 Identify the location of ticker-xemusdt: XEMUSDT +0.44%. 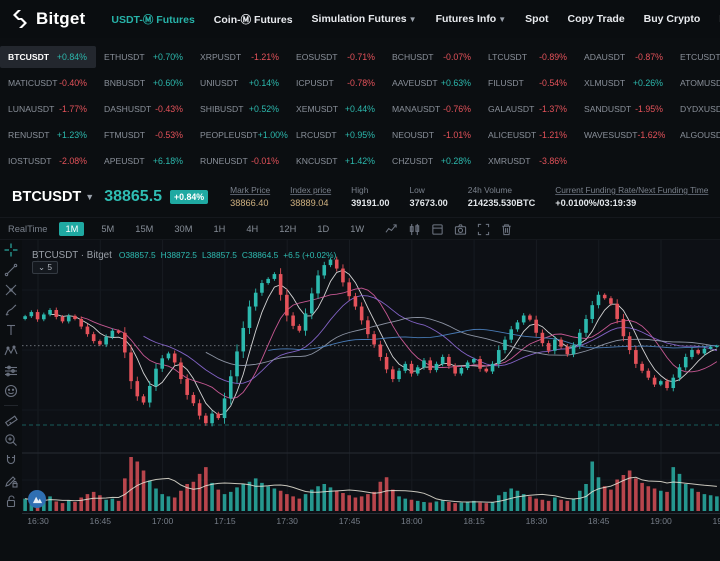
(336, 109).